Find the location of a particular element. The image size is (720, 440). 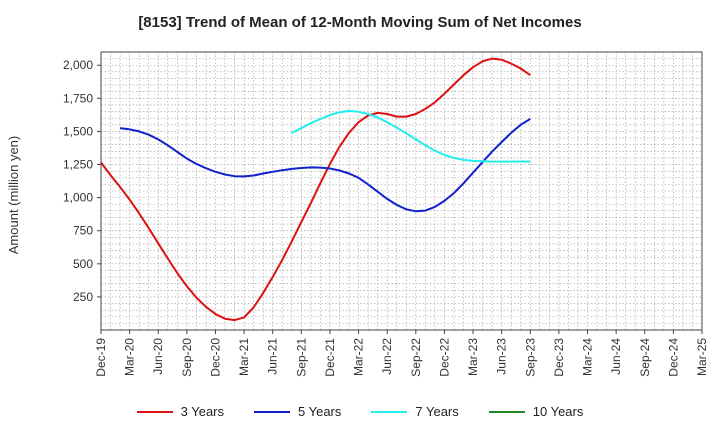

x-tick-label: Jun-23 is located at coordinates (502, 356).